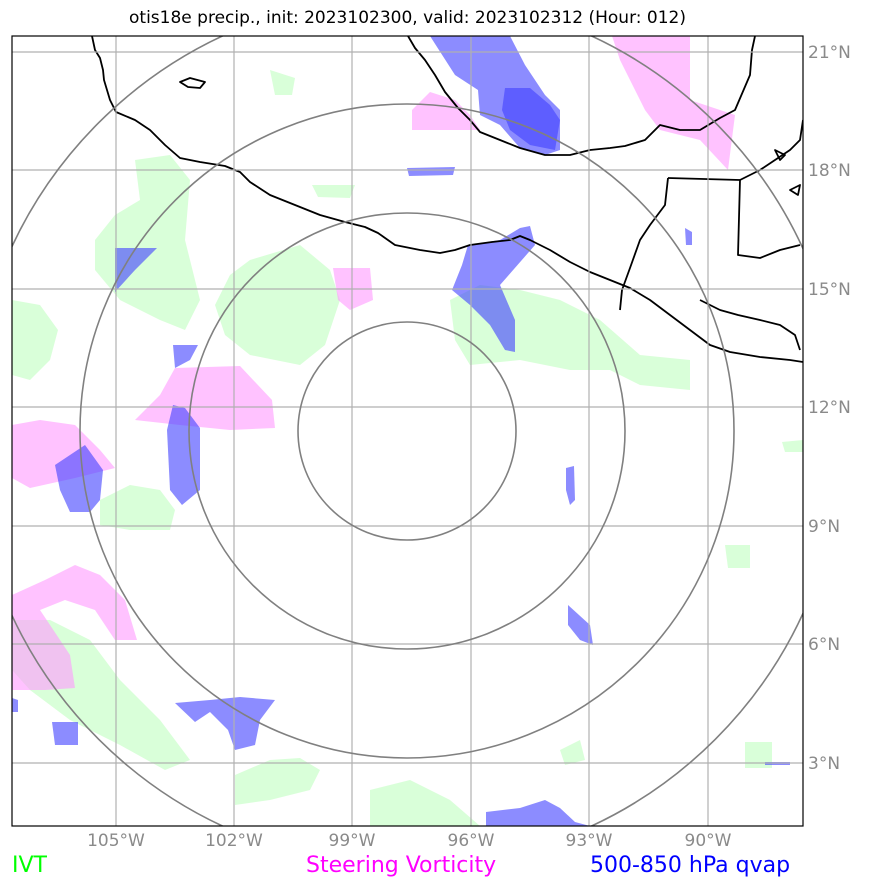 The image size is (869, 891). What do you see at coordinates (116, 841) in the screenshot?
I see `lon-tick-label: 105°W` at bounding box center [116, 841].